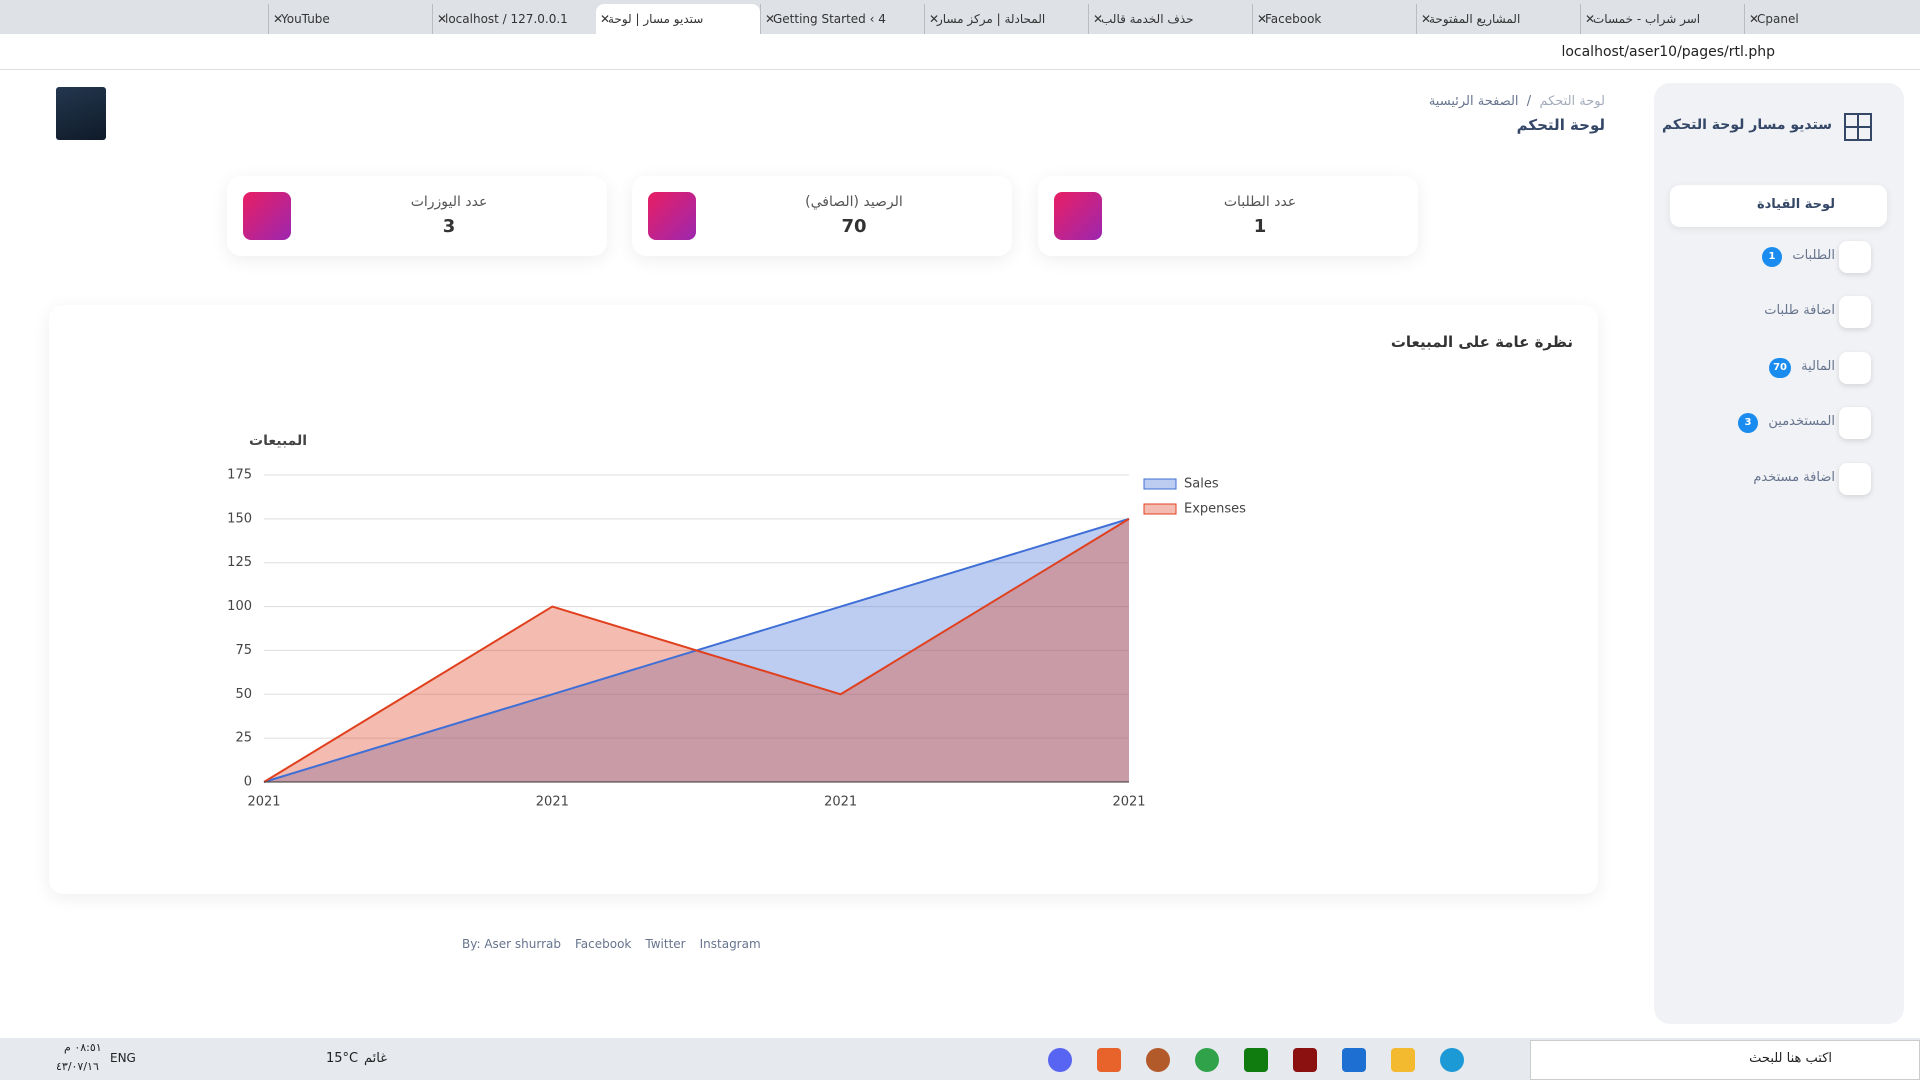 The width and height of the screenshot is (1920, 1080). Describe the element at coordinates (1481, 342) in the screenshot. I see `chart-title: نظرة عامة على المبيعات` at that location.